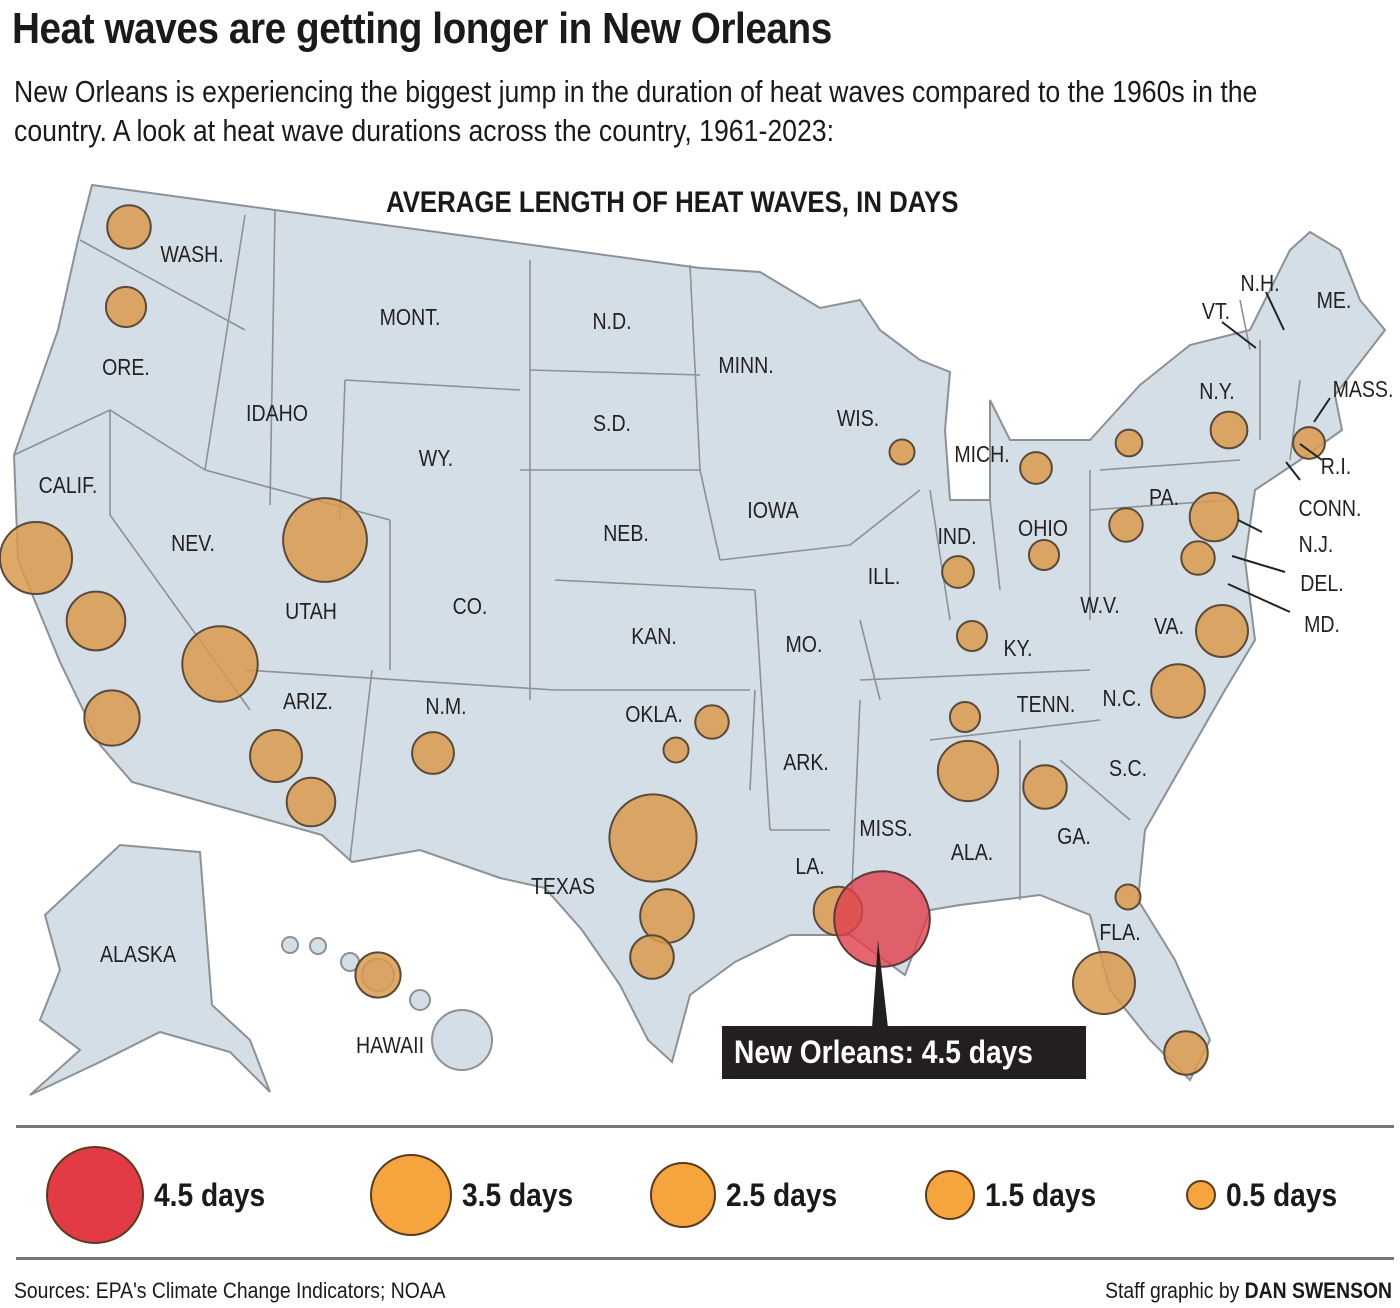  I want to click on state-label-fla: FLA., so click(1119, 933).